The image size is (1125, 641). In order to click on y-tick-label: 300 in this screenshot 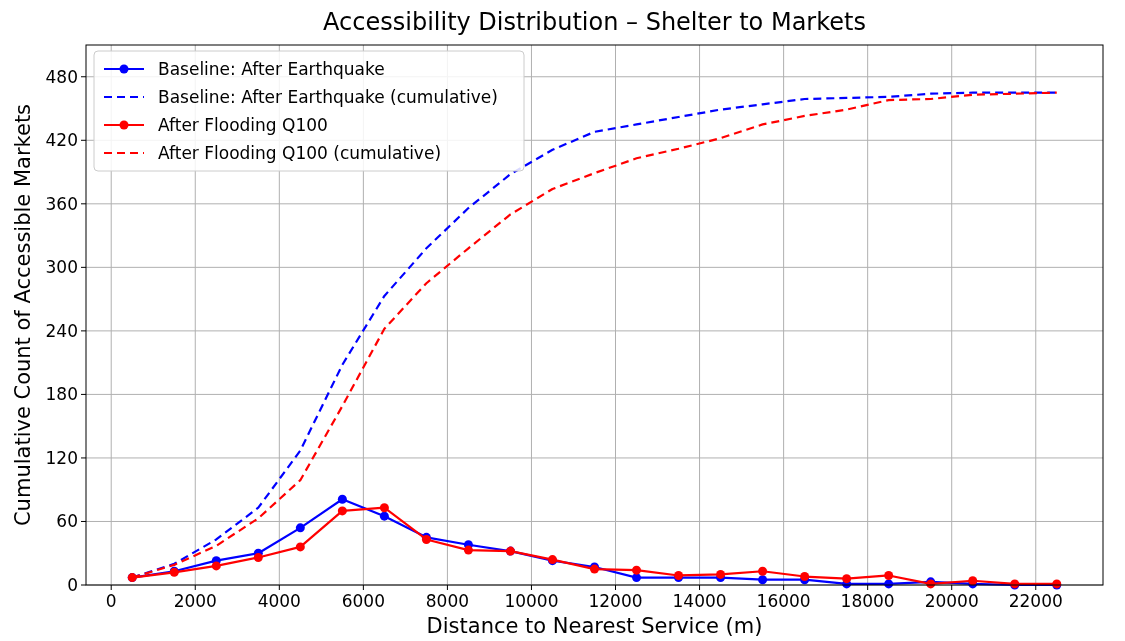, I will do `click(61, 267)`.